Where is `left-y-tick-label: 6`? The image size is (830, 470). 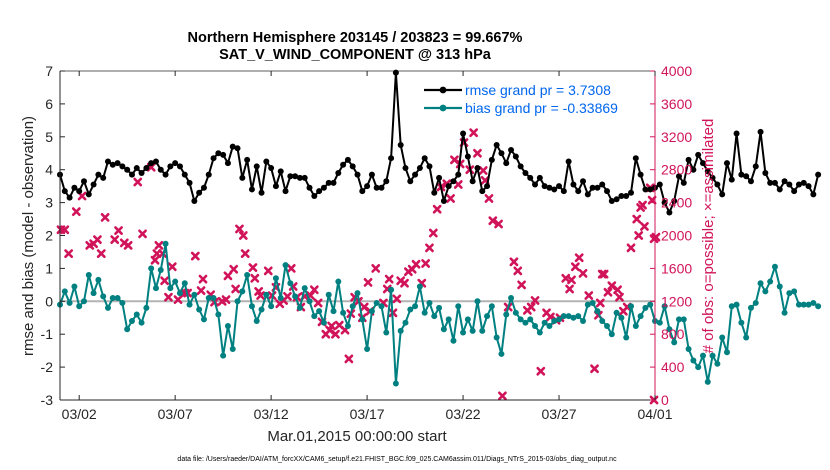 left-y-tick-label: 6 is located at coordinates (49, 104).